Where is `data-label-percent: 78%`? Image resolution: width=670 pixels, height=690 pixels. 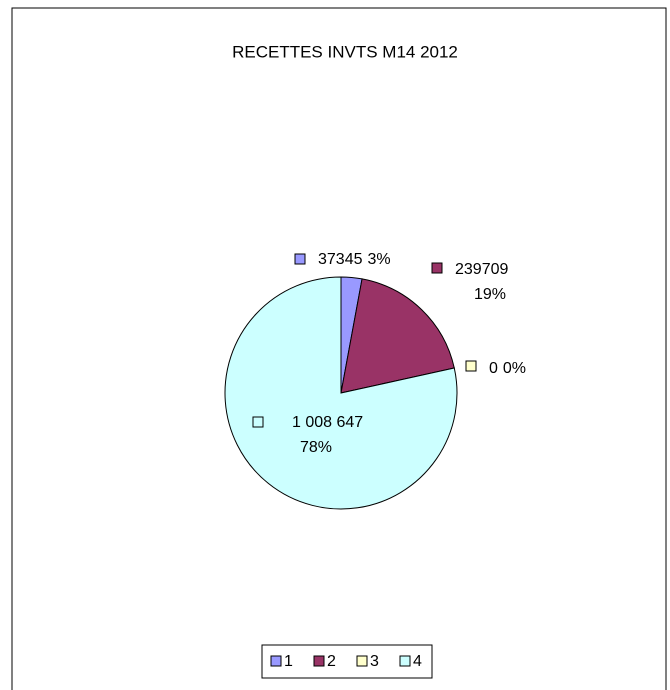 data-label-percent: 78% is located at coordinates (316, 447).